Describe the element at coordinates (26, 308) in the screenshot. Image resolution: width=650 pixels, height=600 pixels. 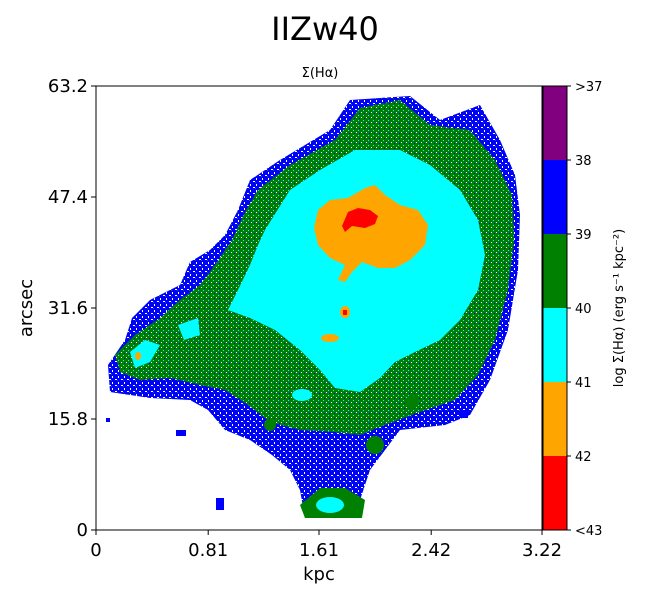
I see `y-axis-label: arcsec` at that location.